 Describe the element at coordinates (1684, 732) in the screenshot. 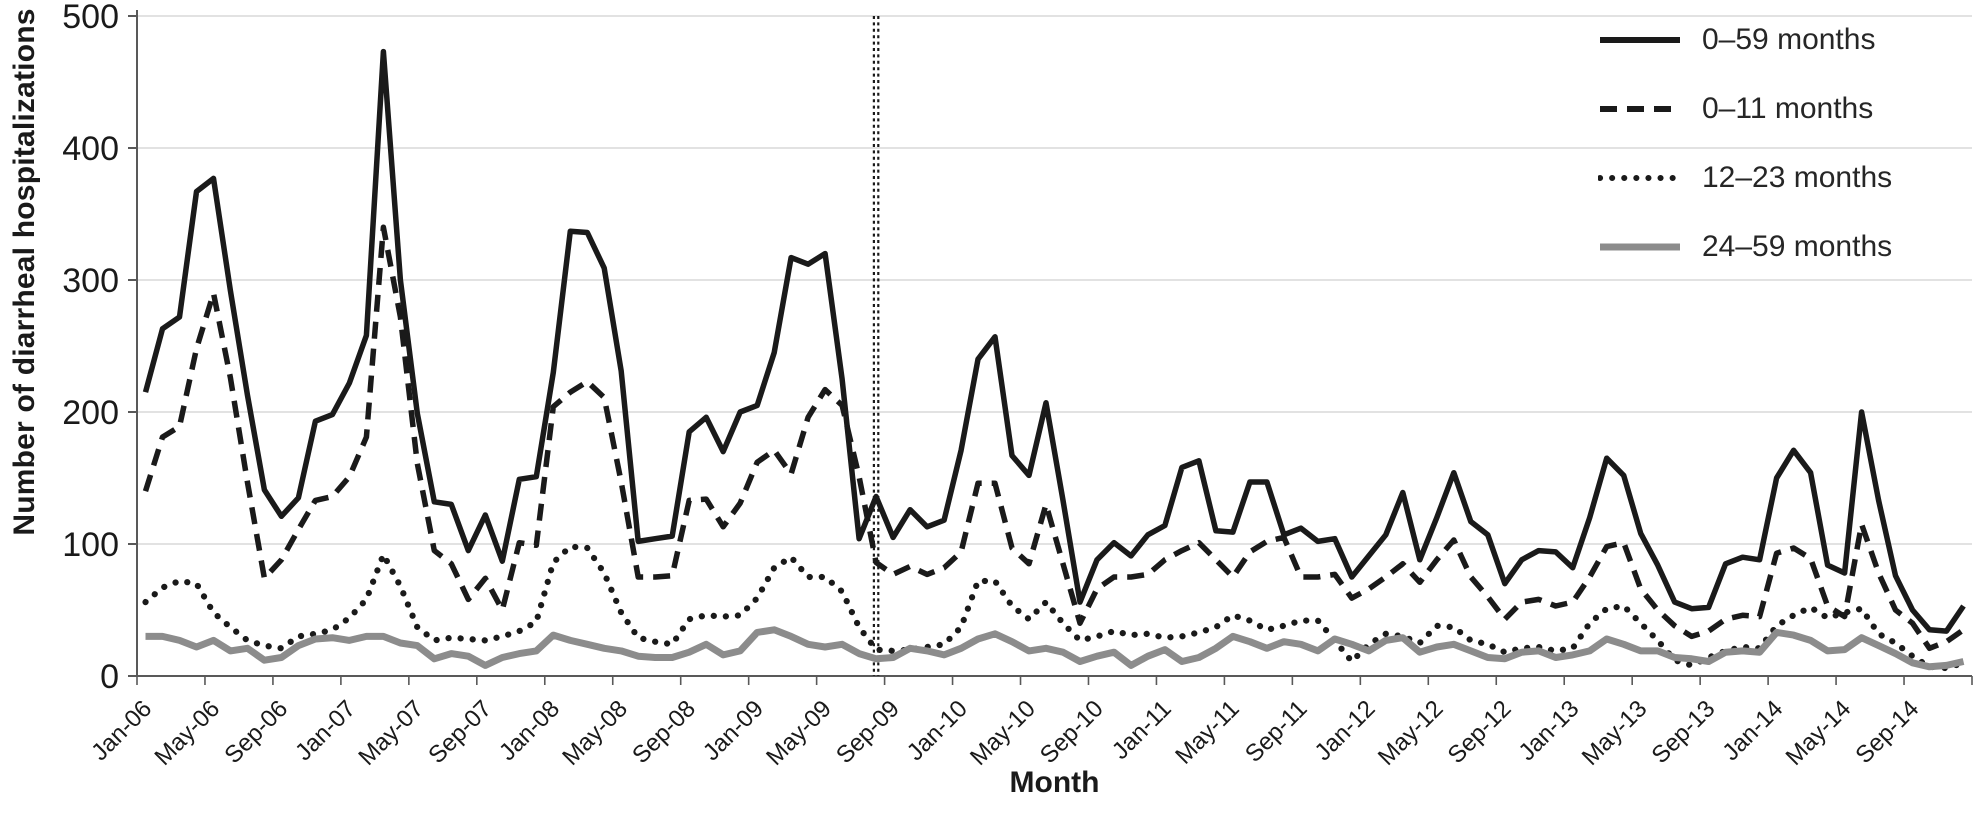

I see `x-tick-label: Sep-13` at that location.